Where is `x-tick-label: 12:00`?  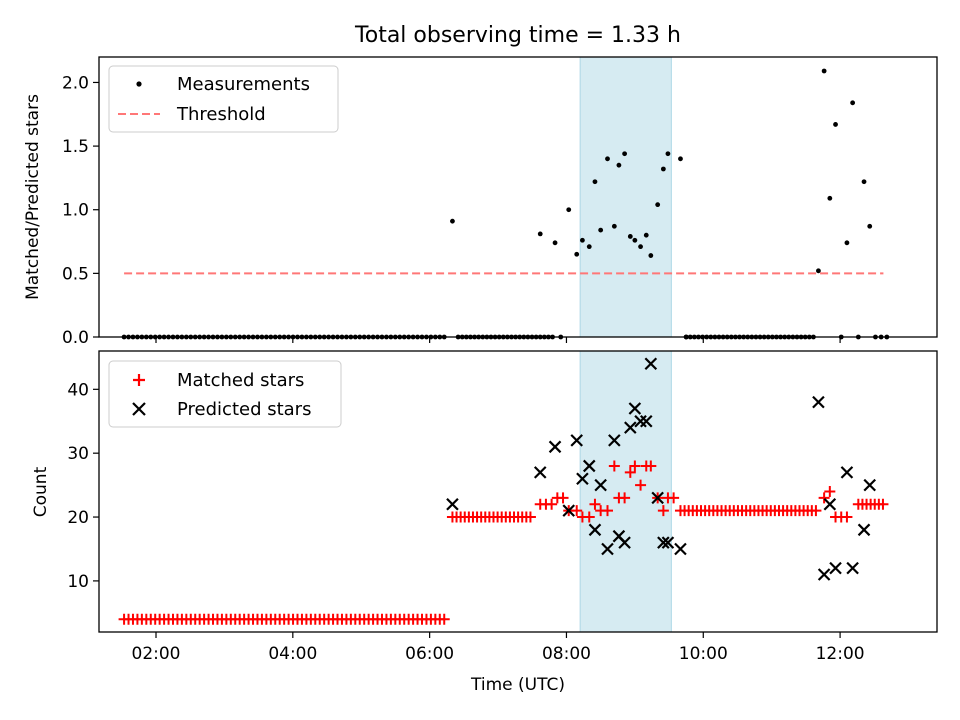 x-tick-label: 12:00 is located at coordinates (840, 654).